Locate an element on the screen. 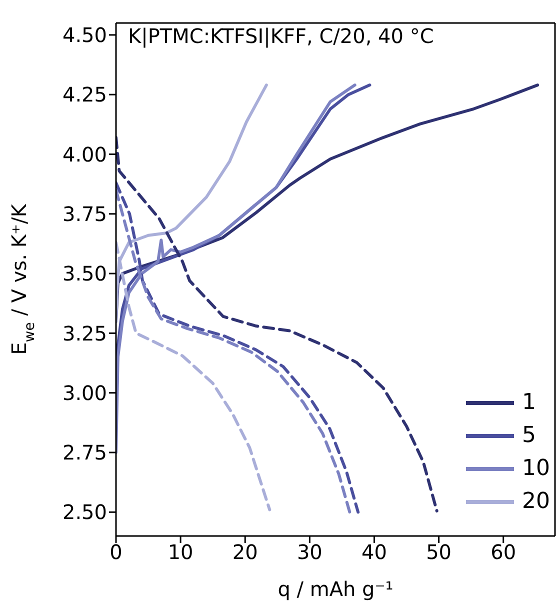 This screenshot has width=560, height=609. legend-label: 20 is located at coordinates (536, 501).